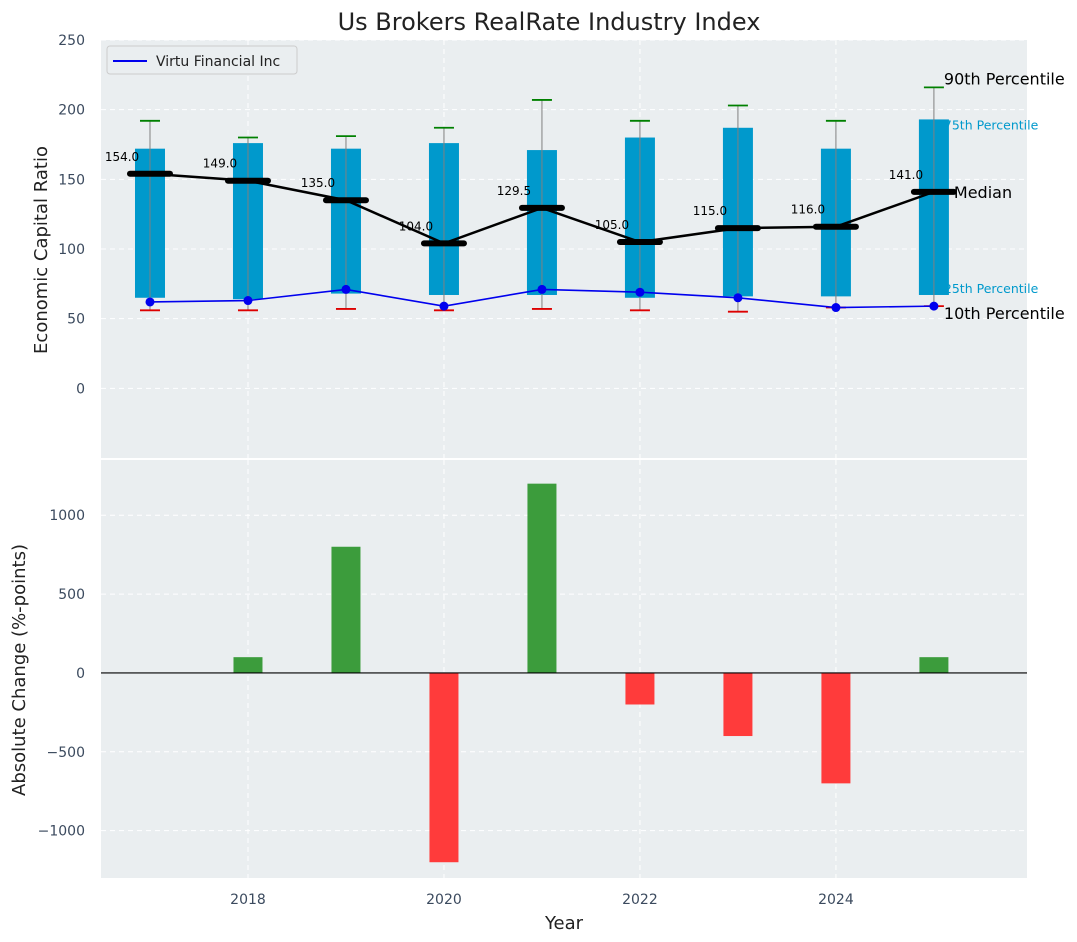 The image size is (1077, 942). What do you see at coordinates (66, 753) in the screenshot?
I see `bottom-y-tick-label: −500` at bounding box center [66, 753].